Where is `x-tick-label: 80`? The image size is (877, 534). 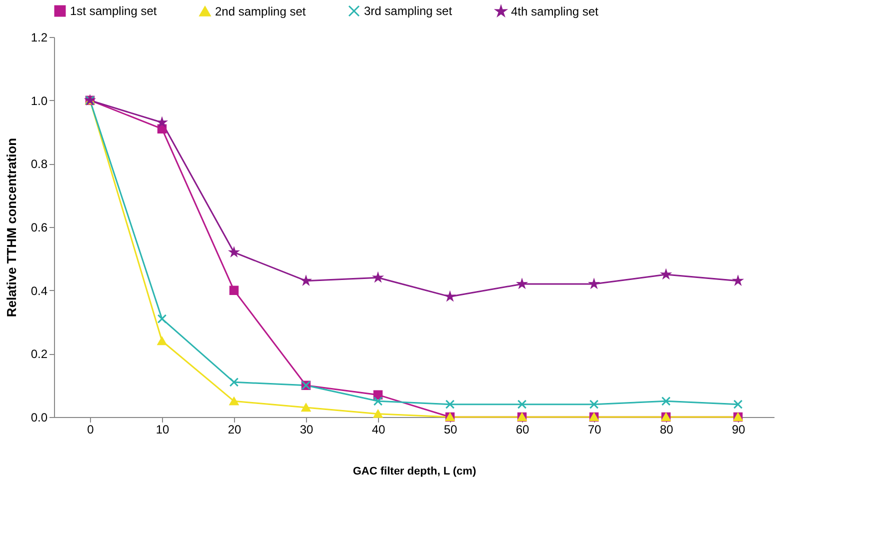
x-tick-label: 80 is located at coordinates (667, 429).